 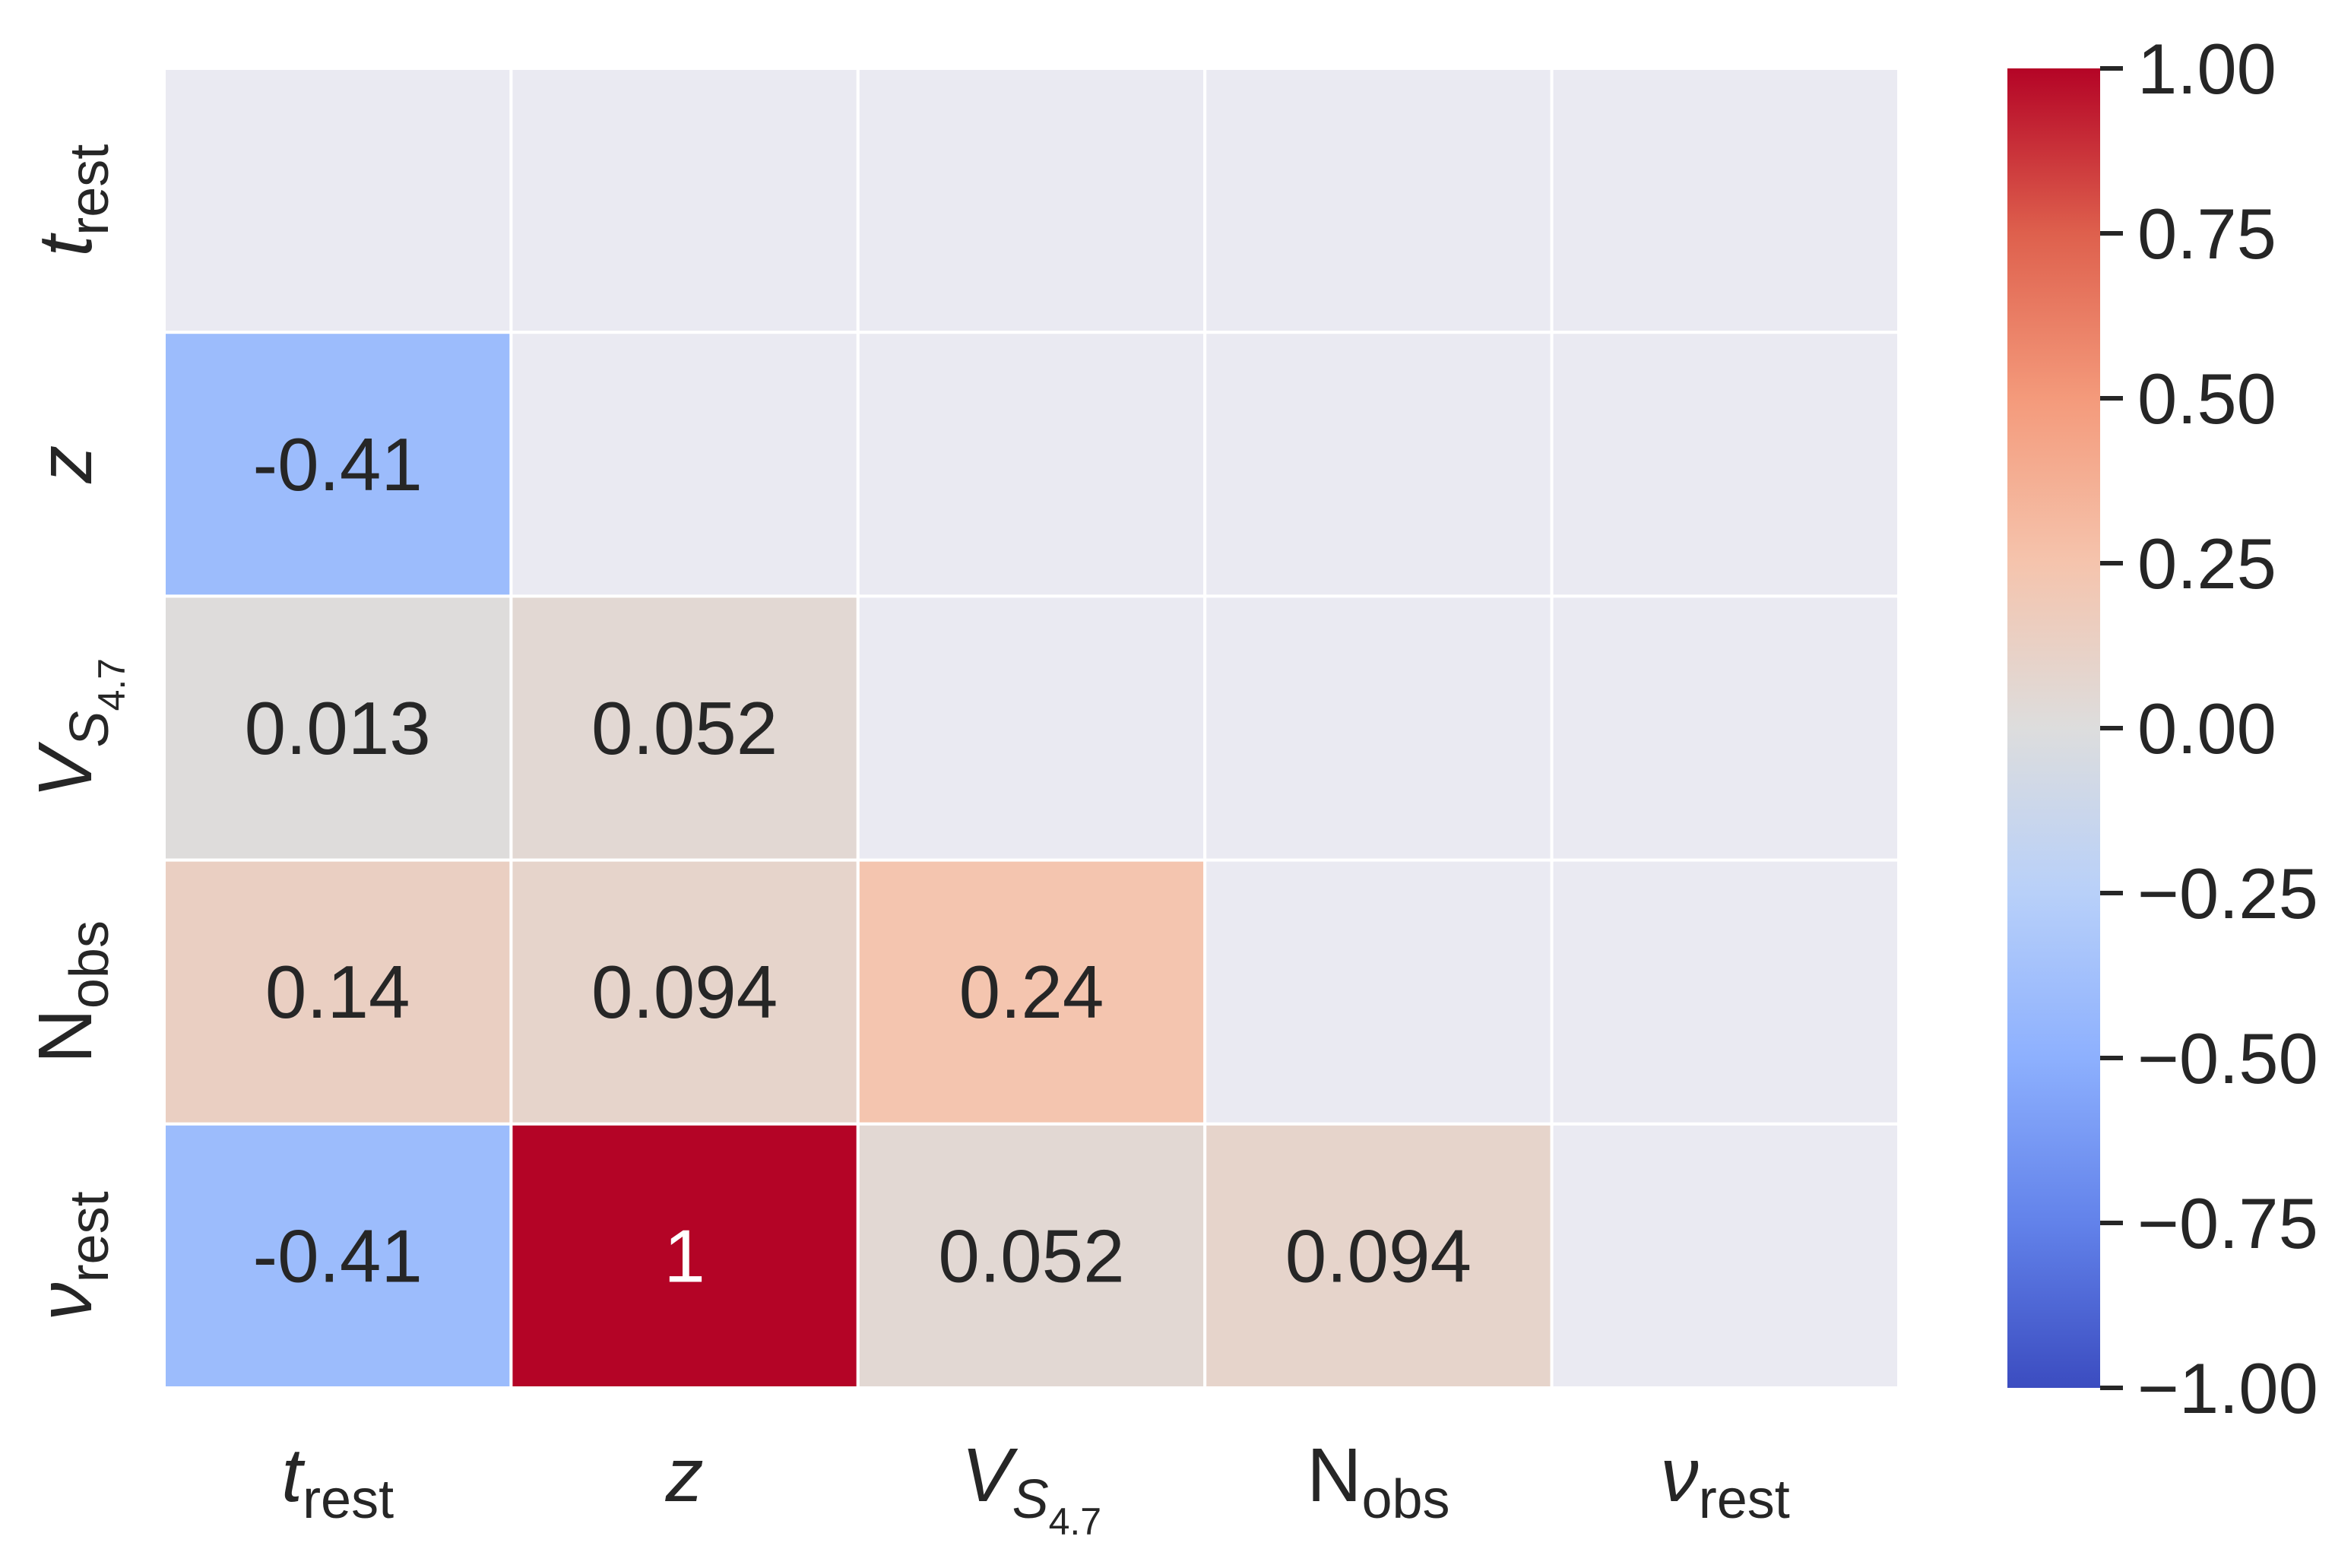 I want to click on colorbar-tick-label: 0.00, so click(x=2206, y=728).